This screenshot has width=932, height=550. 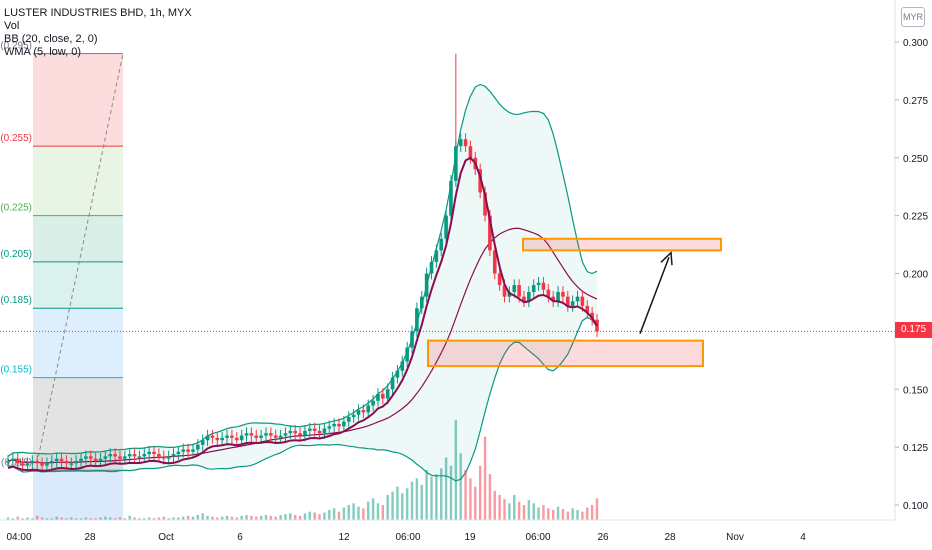 I want to click on y-tick-label: 0.125, so click(x=915, y=448).